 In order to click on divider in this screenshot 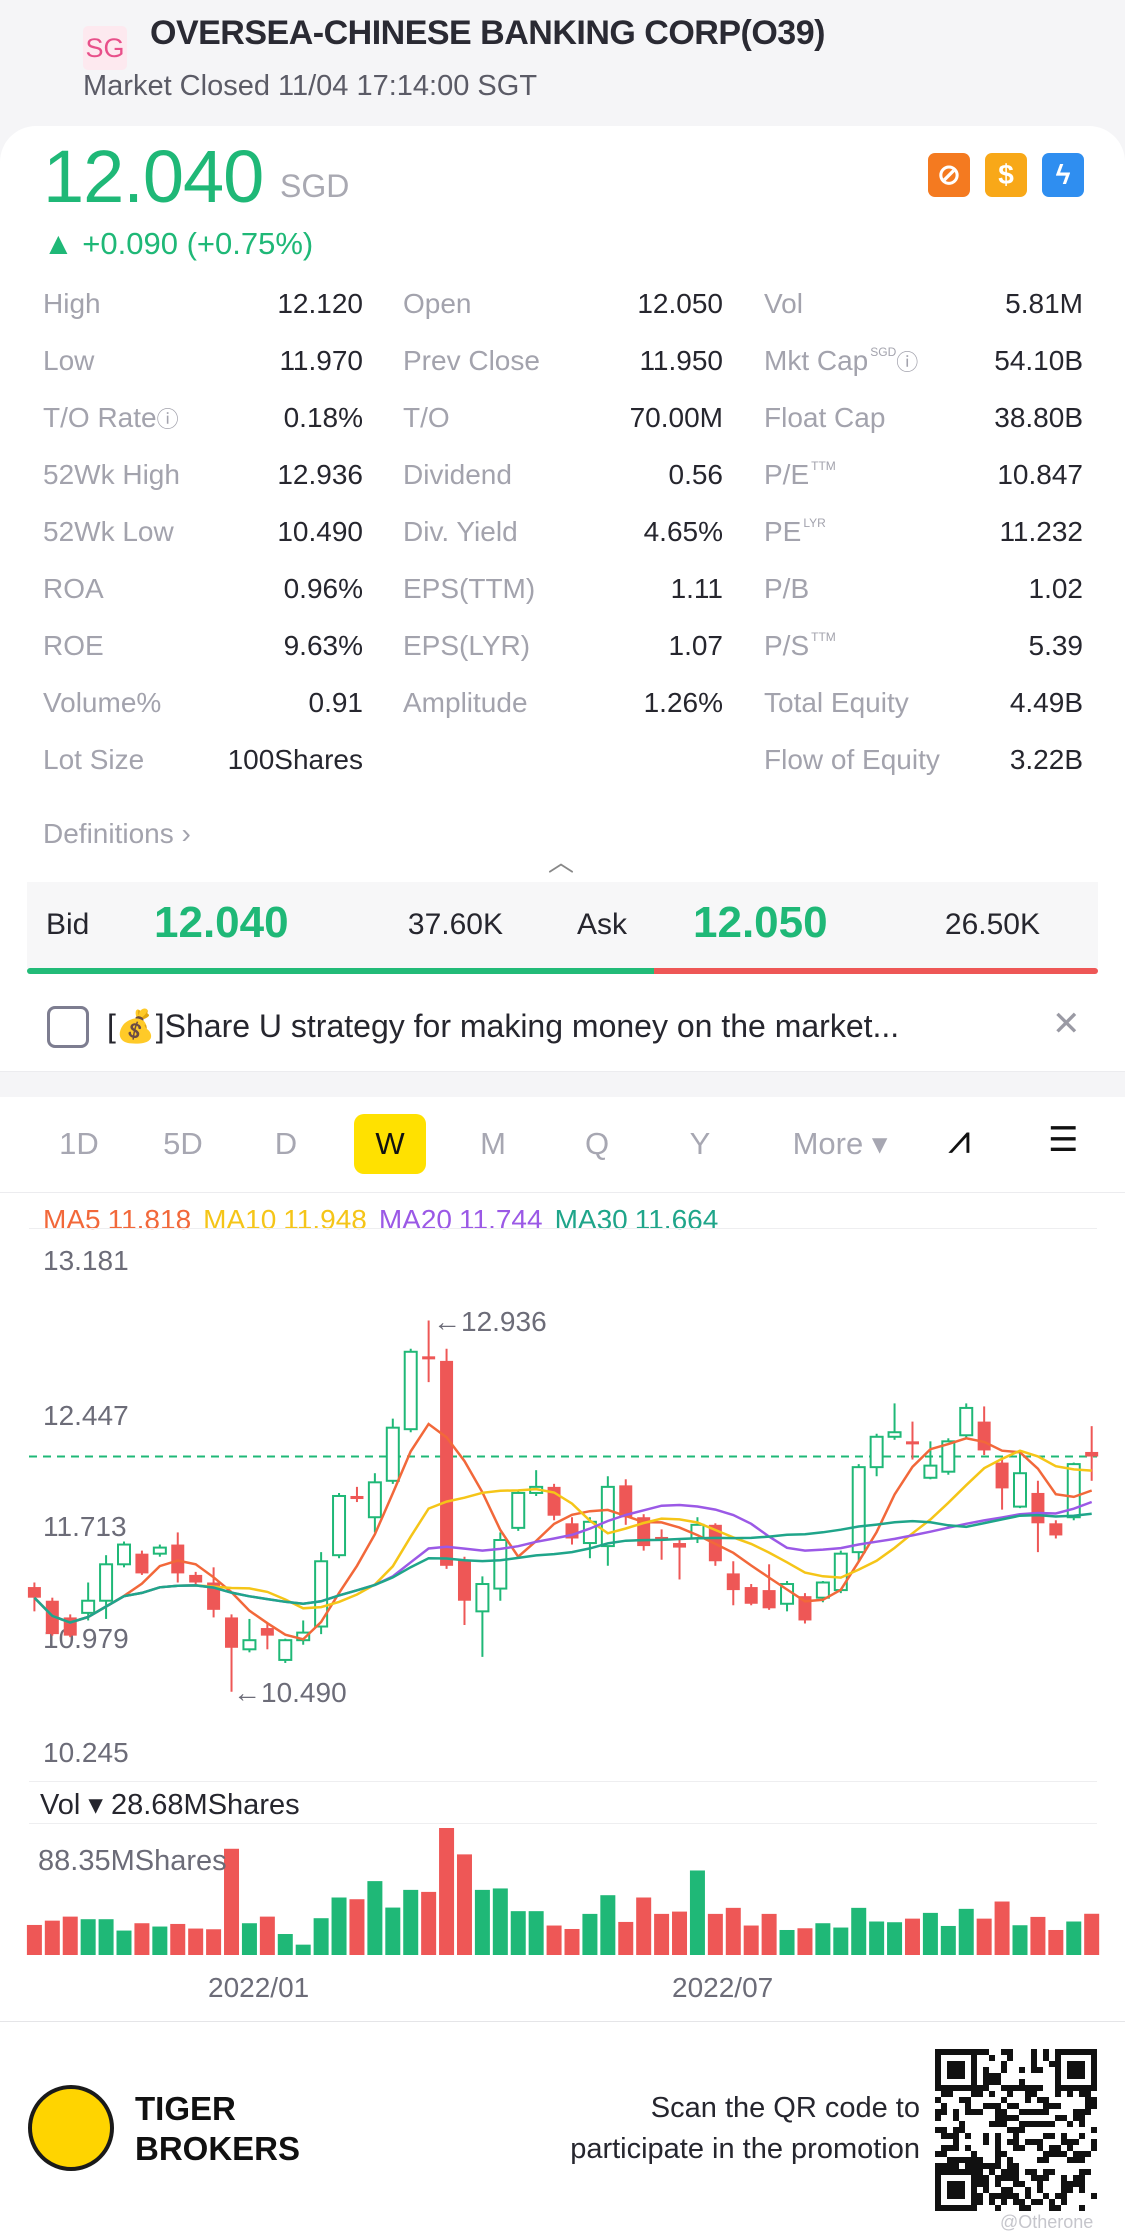, I will do `click(563, 1823)`.